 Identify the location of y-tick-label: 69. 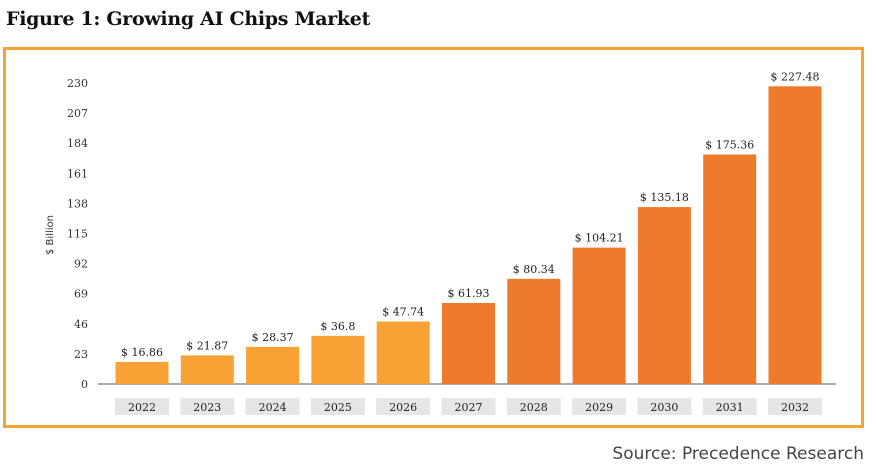
(81, 294).